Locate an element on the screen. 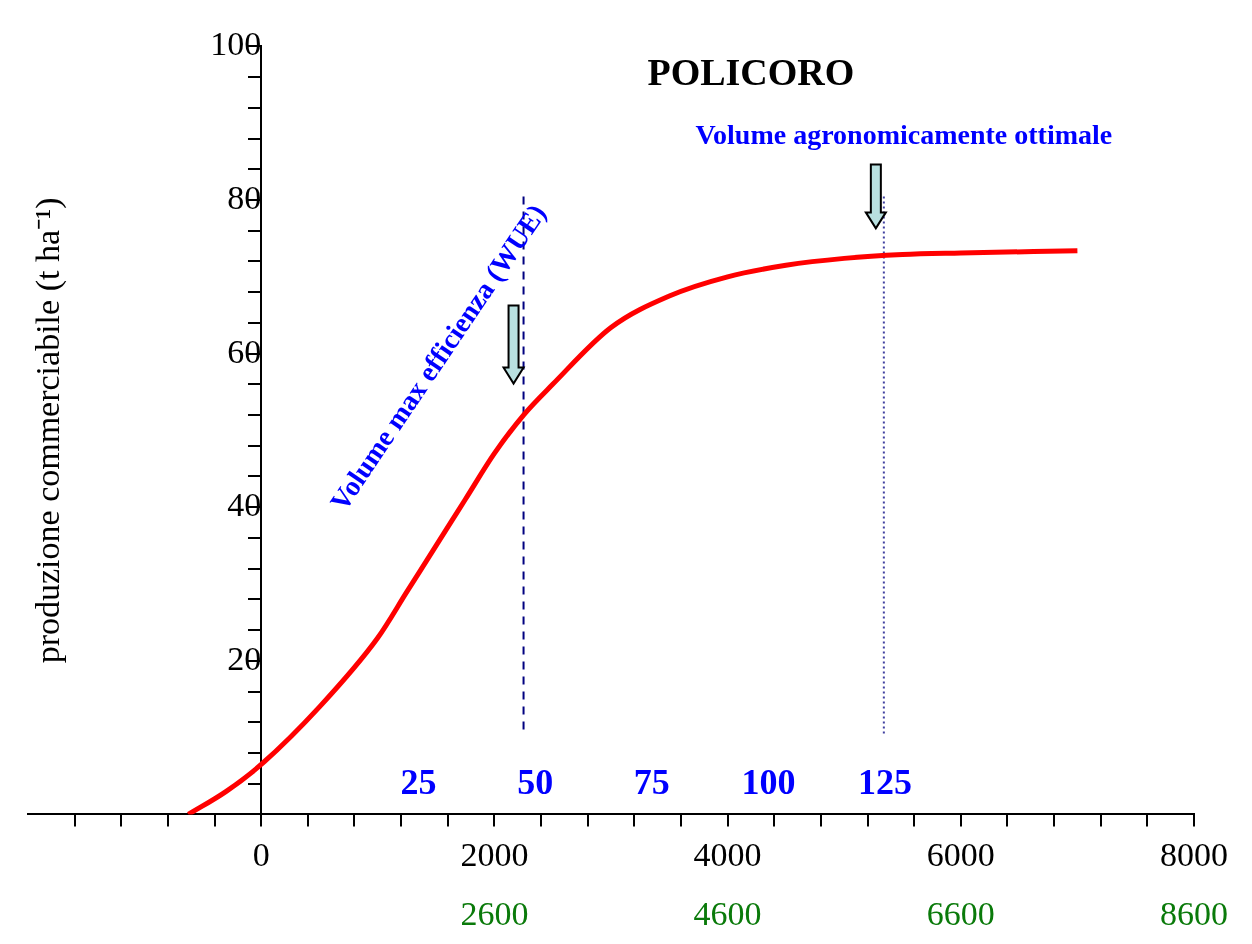  annotation: 100 is located at coordinates (768, 781).